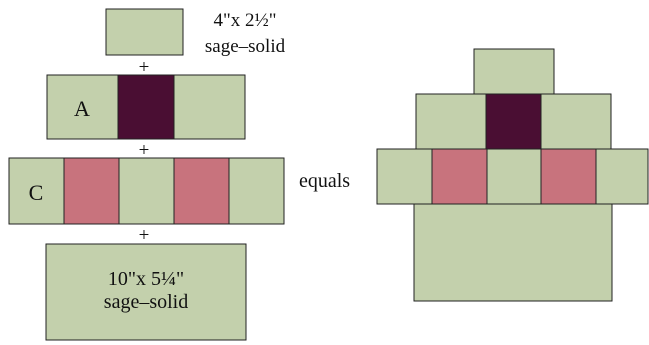  Describe the element at coordinates (146, 302) in the screenshot. I see `bottom-piece-fabric-label: sage–solid` at that location.